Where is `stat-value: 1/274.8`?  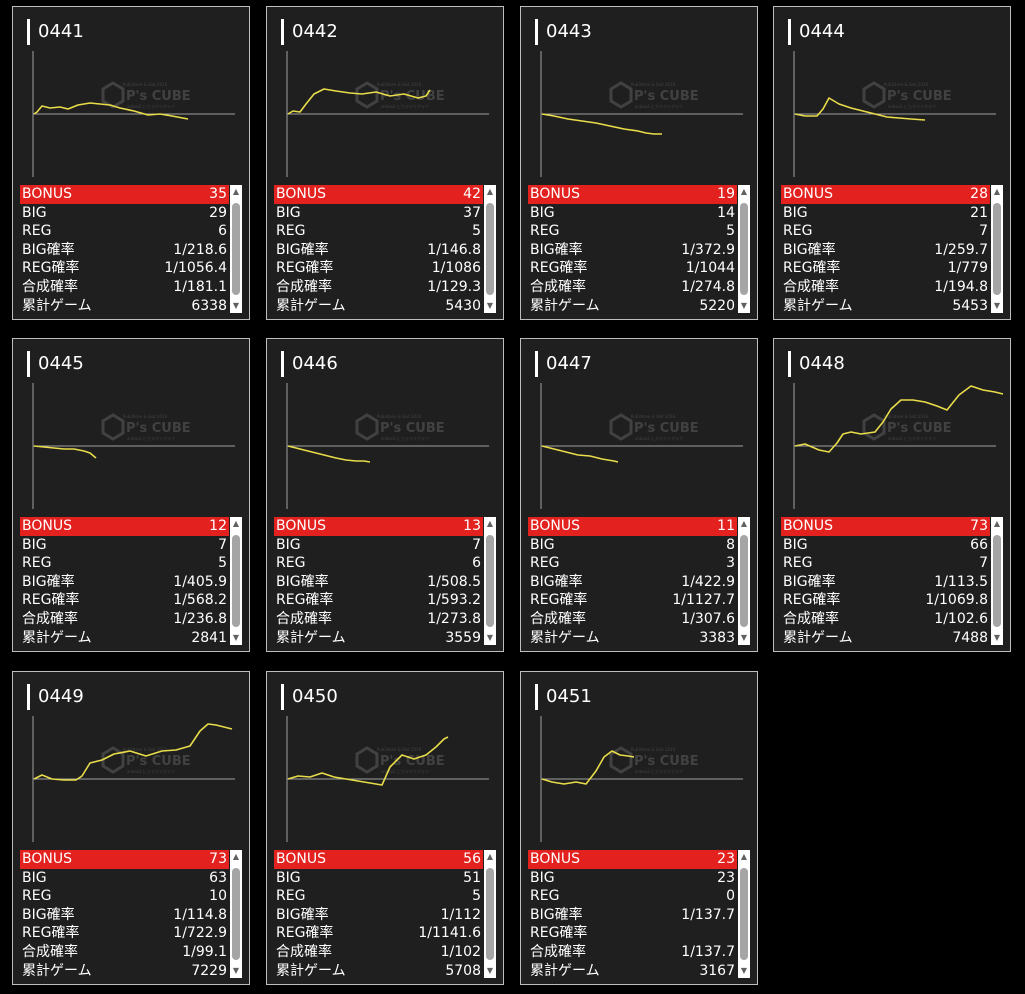
stat-value: 1/274.8 is located at coordinates (708, 286).